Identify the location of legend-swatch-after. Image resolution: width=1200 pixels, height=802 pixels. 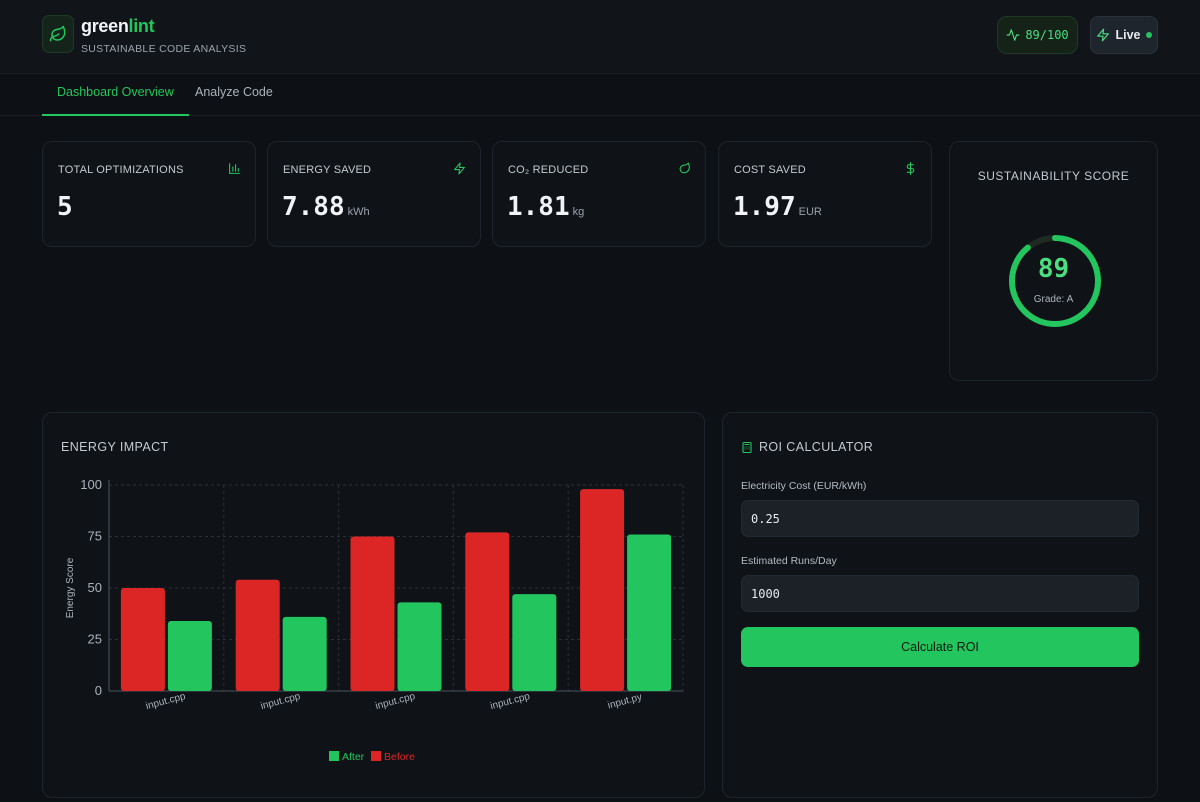
(334, 756).